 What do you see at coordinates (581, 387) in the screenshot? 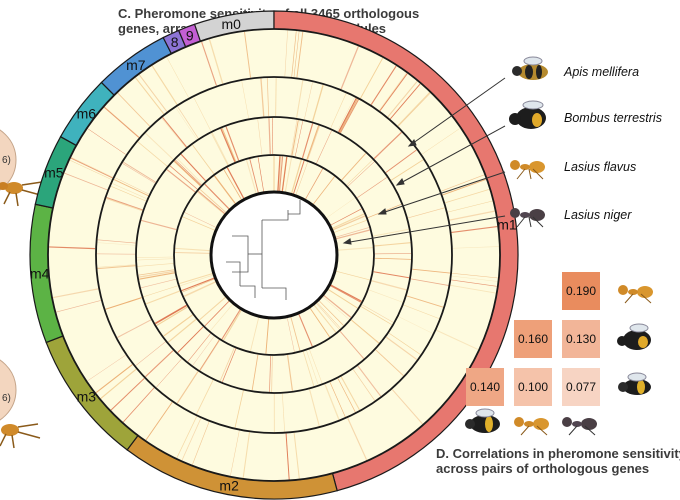
I see `corr-cell: 0.077` at bounding box center [581, 387].